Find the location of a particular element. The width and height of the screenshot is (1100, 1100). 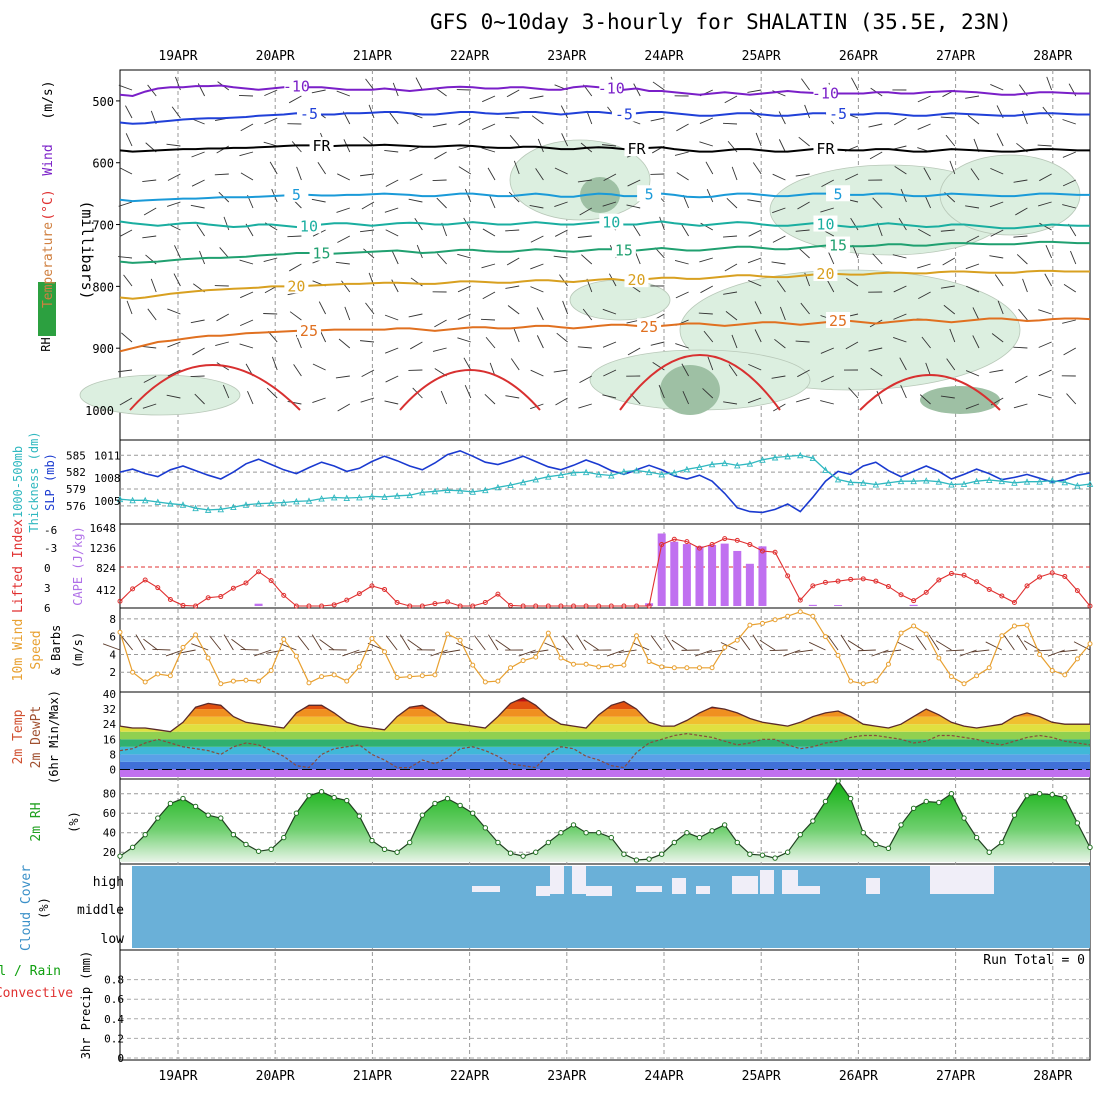

temp-axis-label-3: (6hr Min/Max) is located at coordinates (54, 737).